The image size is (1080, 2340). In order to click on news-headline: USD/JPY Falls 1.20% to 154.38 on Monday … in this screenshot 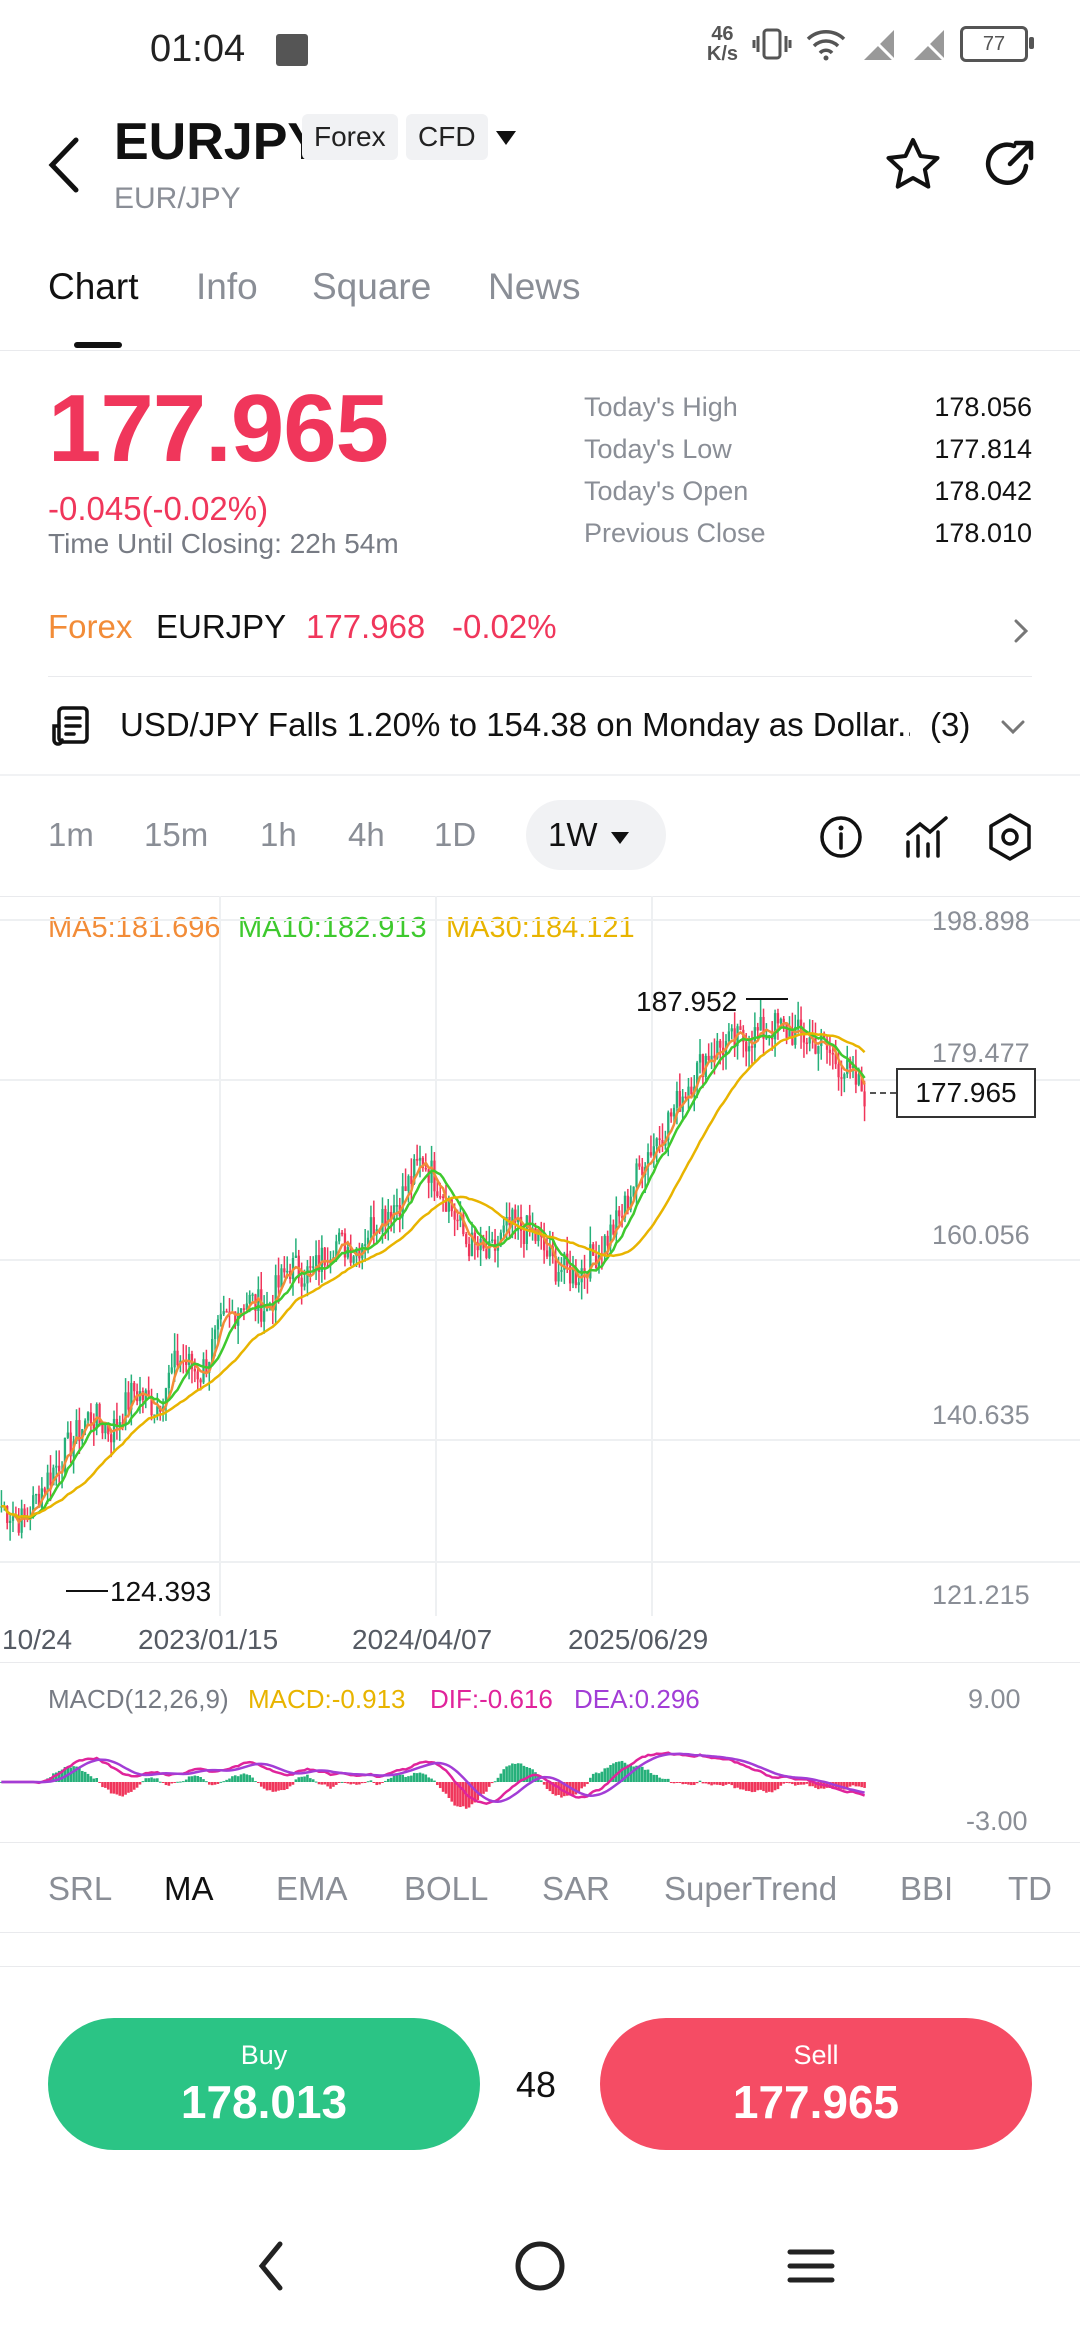, I will do `click(515, 724)`.